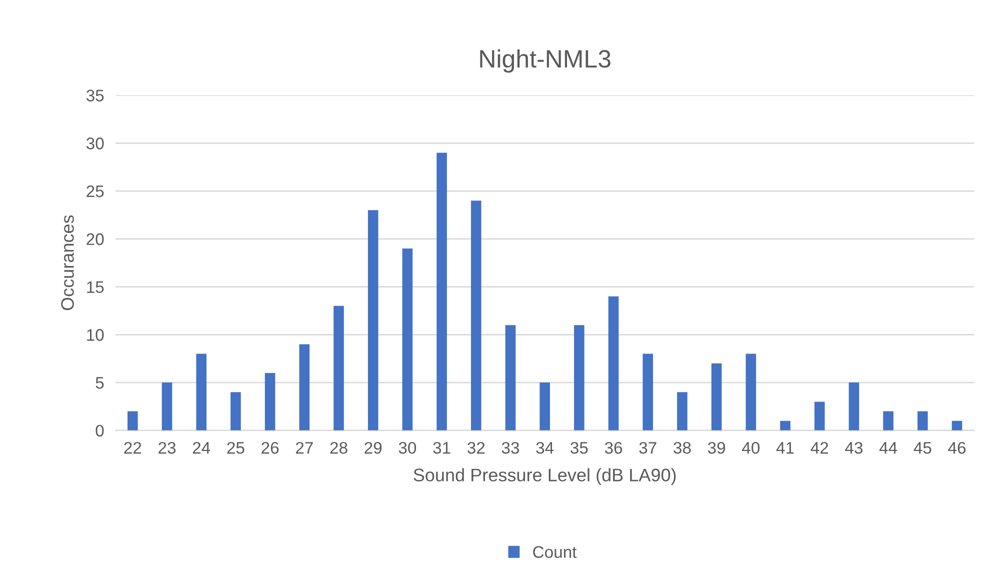 The width and height of the screenshot is (987, 588). I want to click on x-tick-label: 40, so click(751, 448).